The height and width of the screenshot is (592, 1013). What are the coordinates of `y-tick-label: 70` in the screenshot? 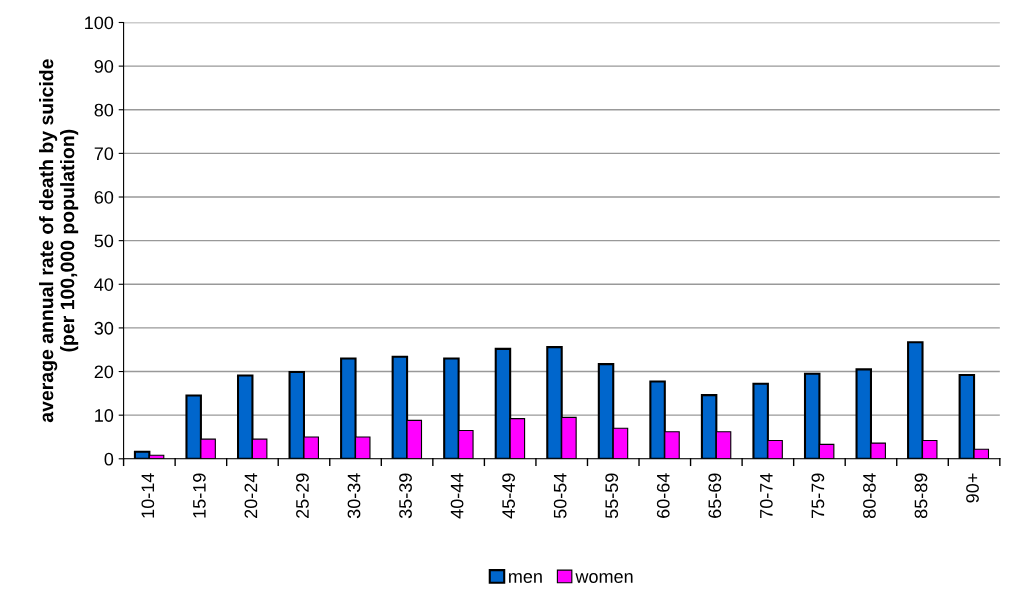 It's located at (104, 154).